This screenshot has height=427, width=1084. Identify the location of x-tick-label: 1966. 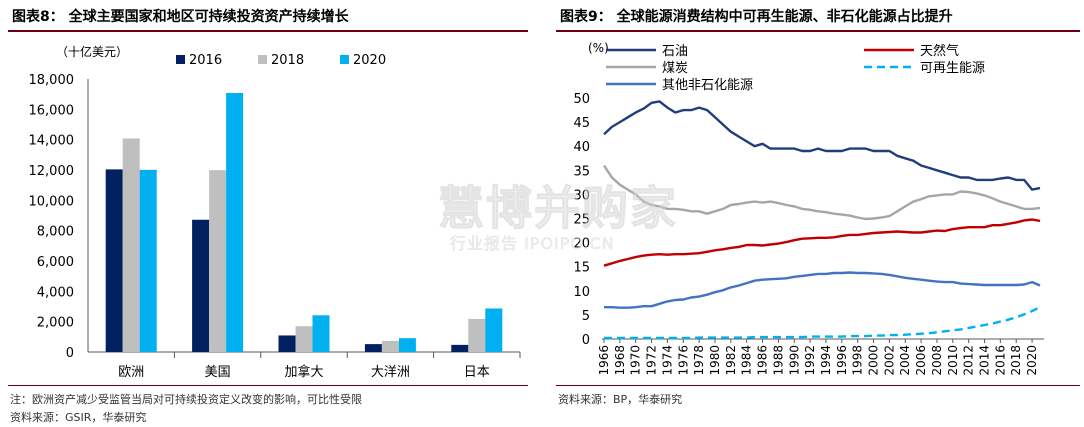
(604, 360).